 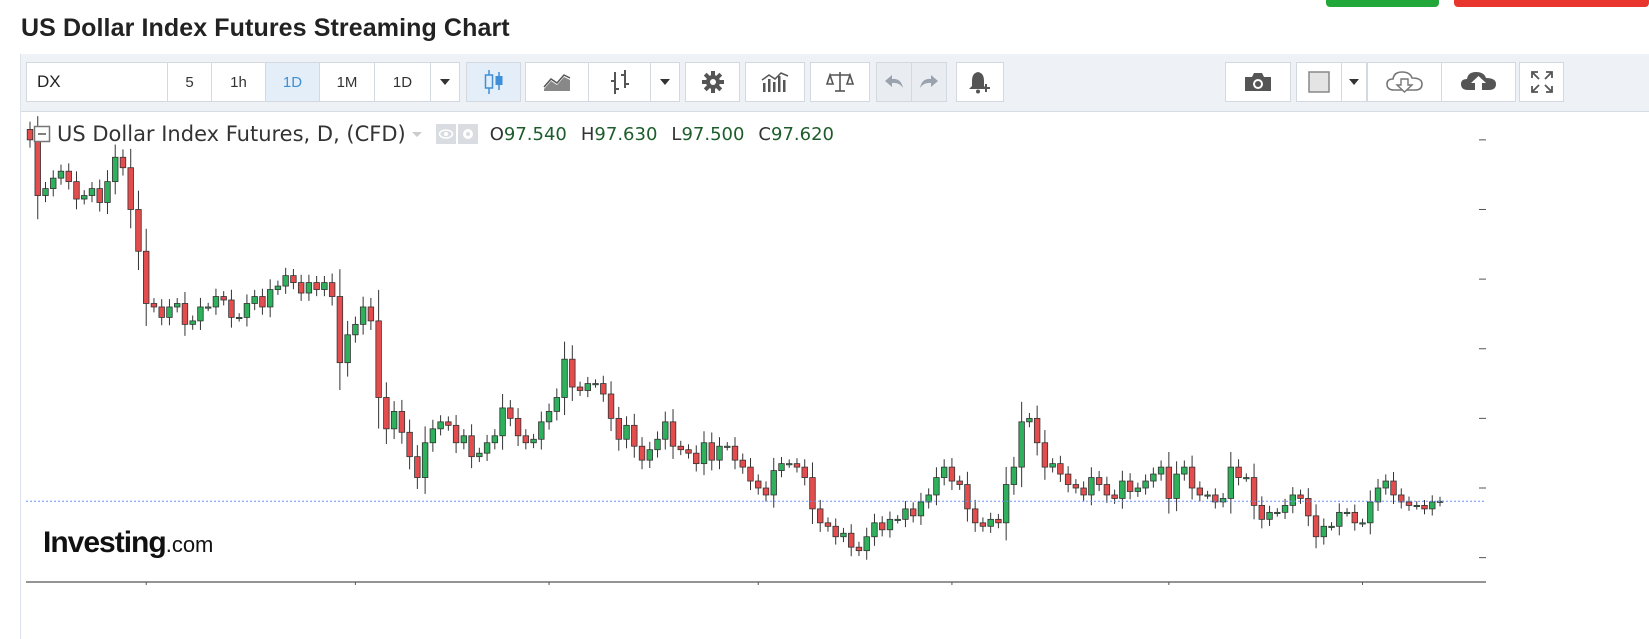 What do you see at coordinates (894, 82) in the screenshot?
I see `undo-icon` at bounding box center [894, 82].